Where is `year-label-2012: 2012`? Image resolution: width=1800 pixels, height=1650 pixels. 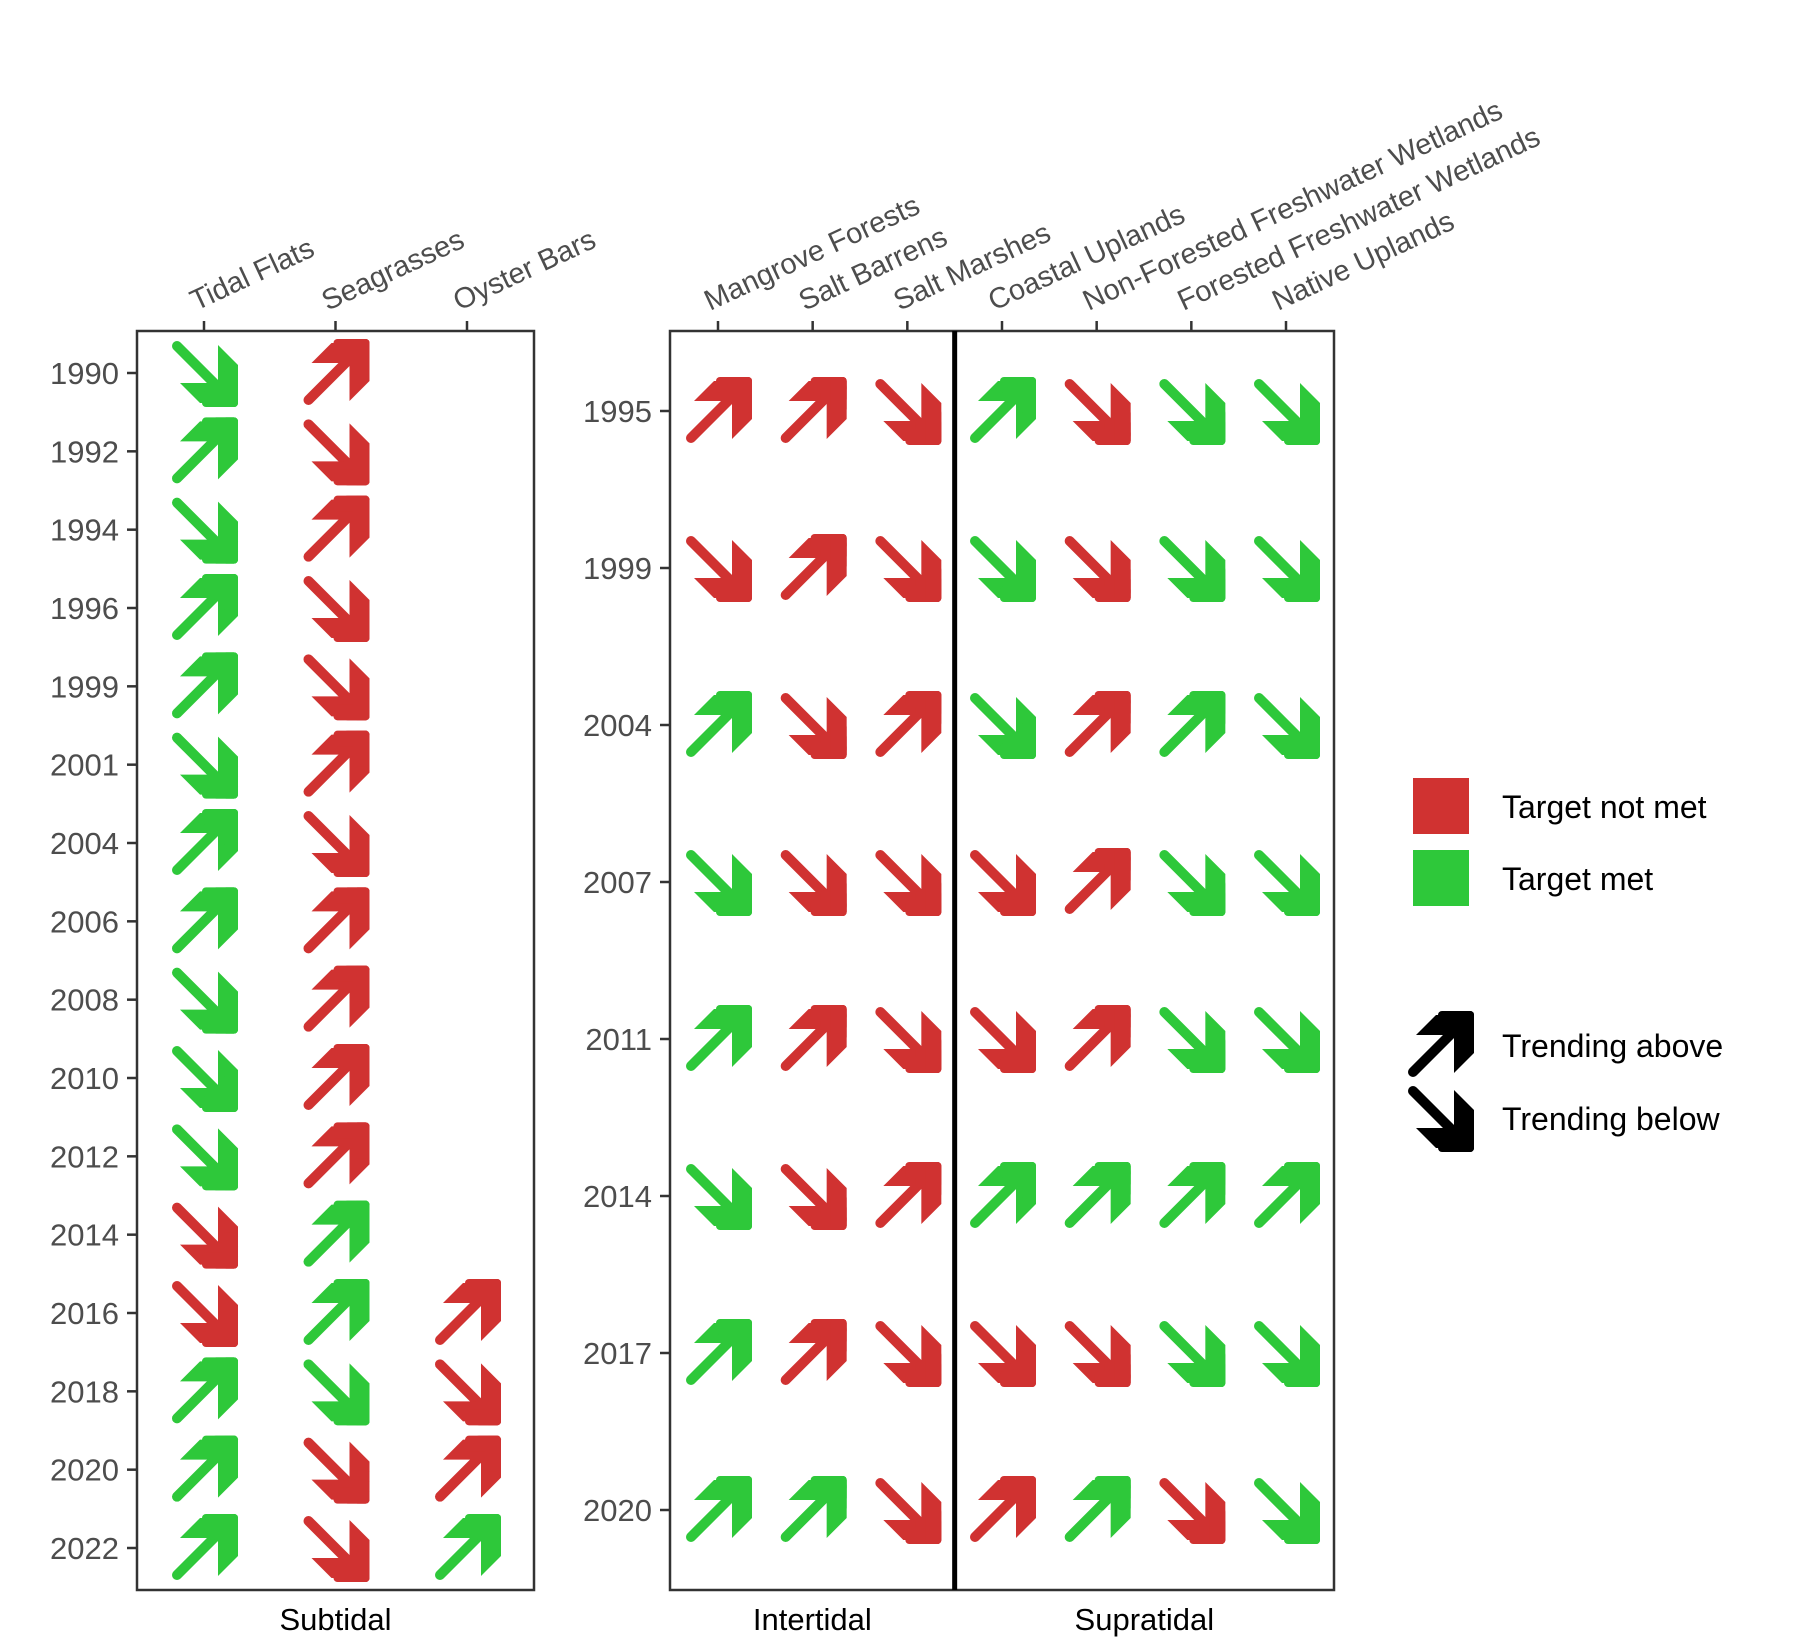 year-label-2012: 2012 is located at coordinates (84, 1156).